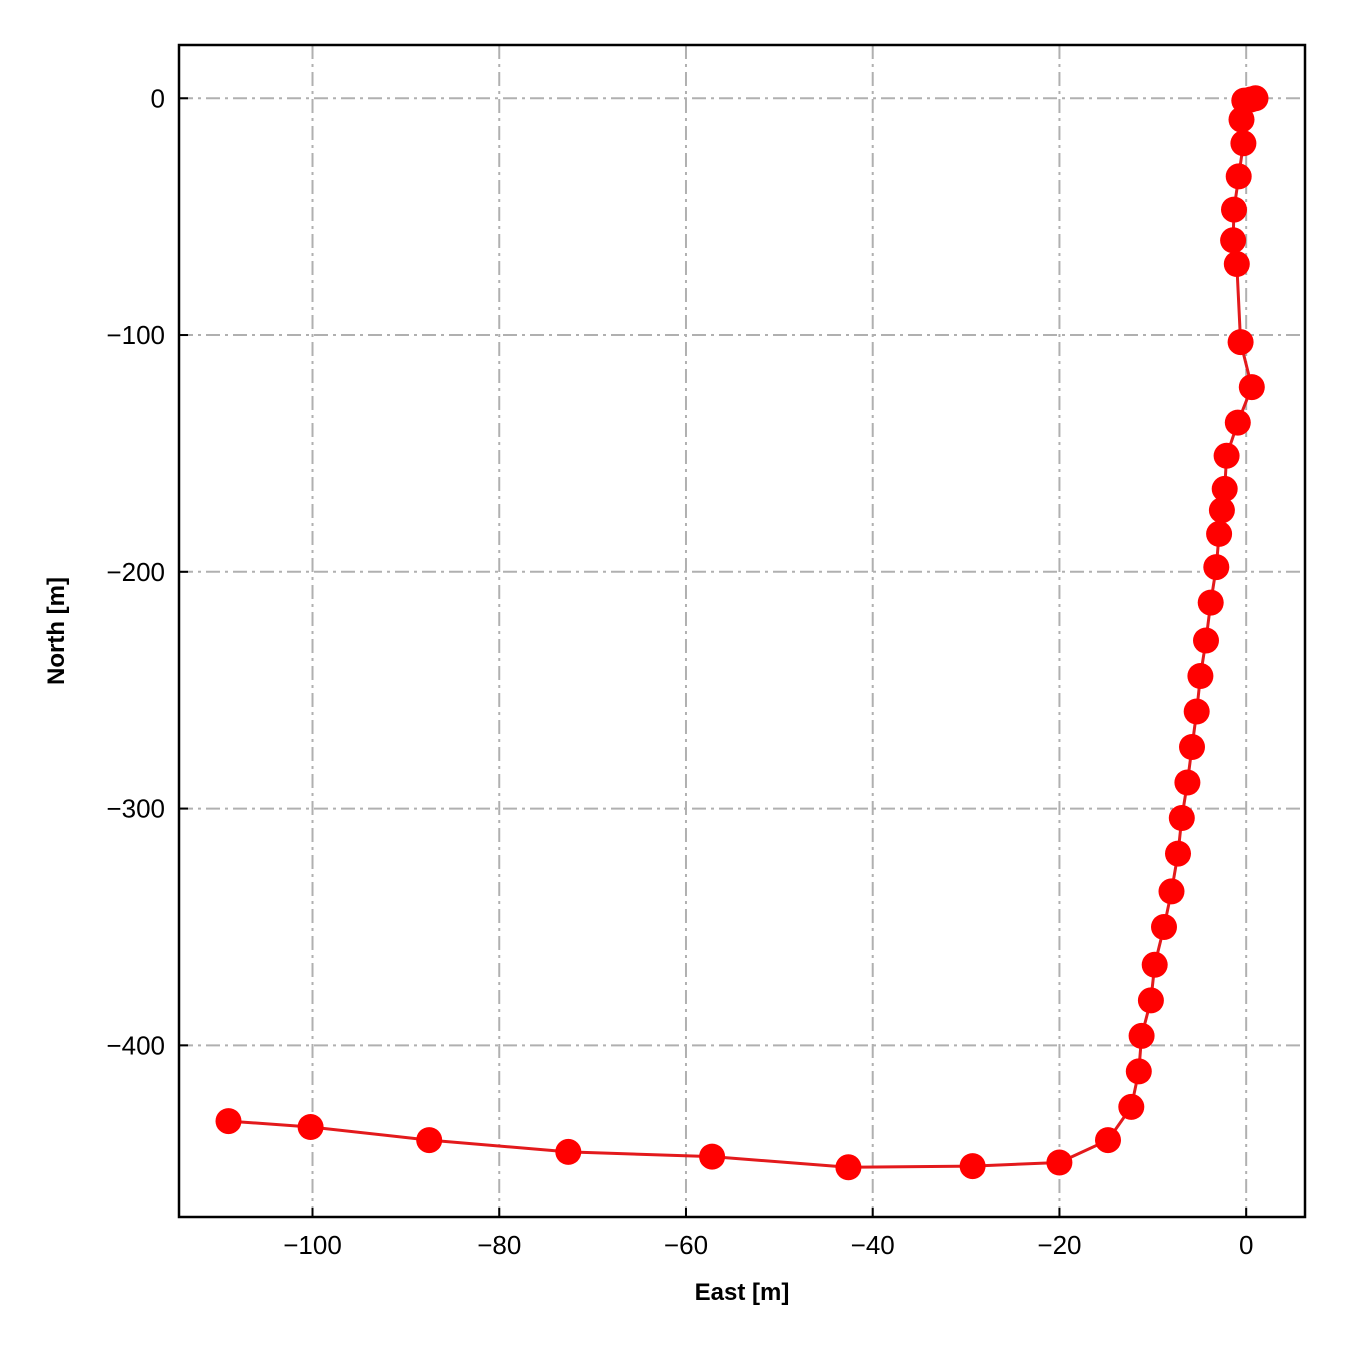  I want to click on x-tick-label: −100, so click(312, 1245).